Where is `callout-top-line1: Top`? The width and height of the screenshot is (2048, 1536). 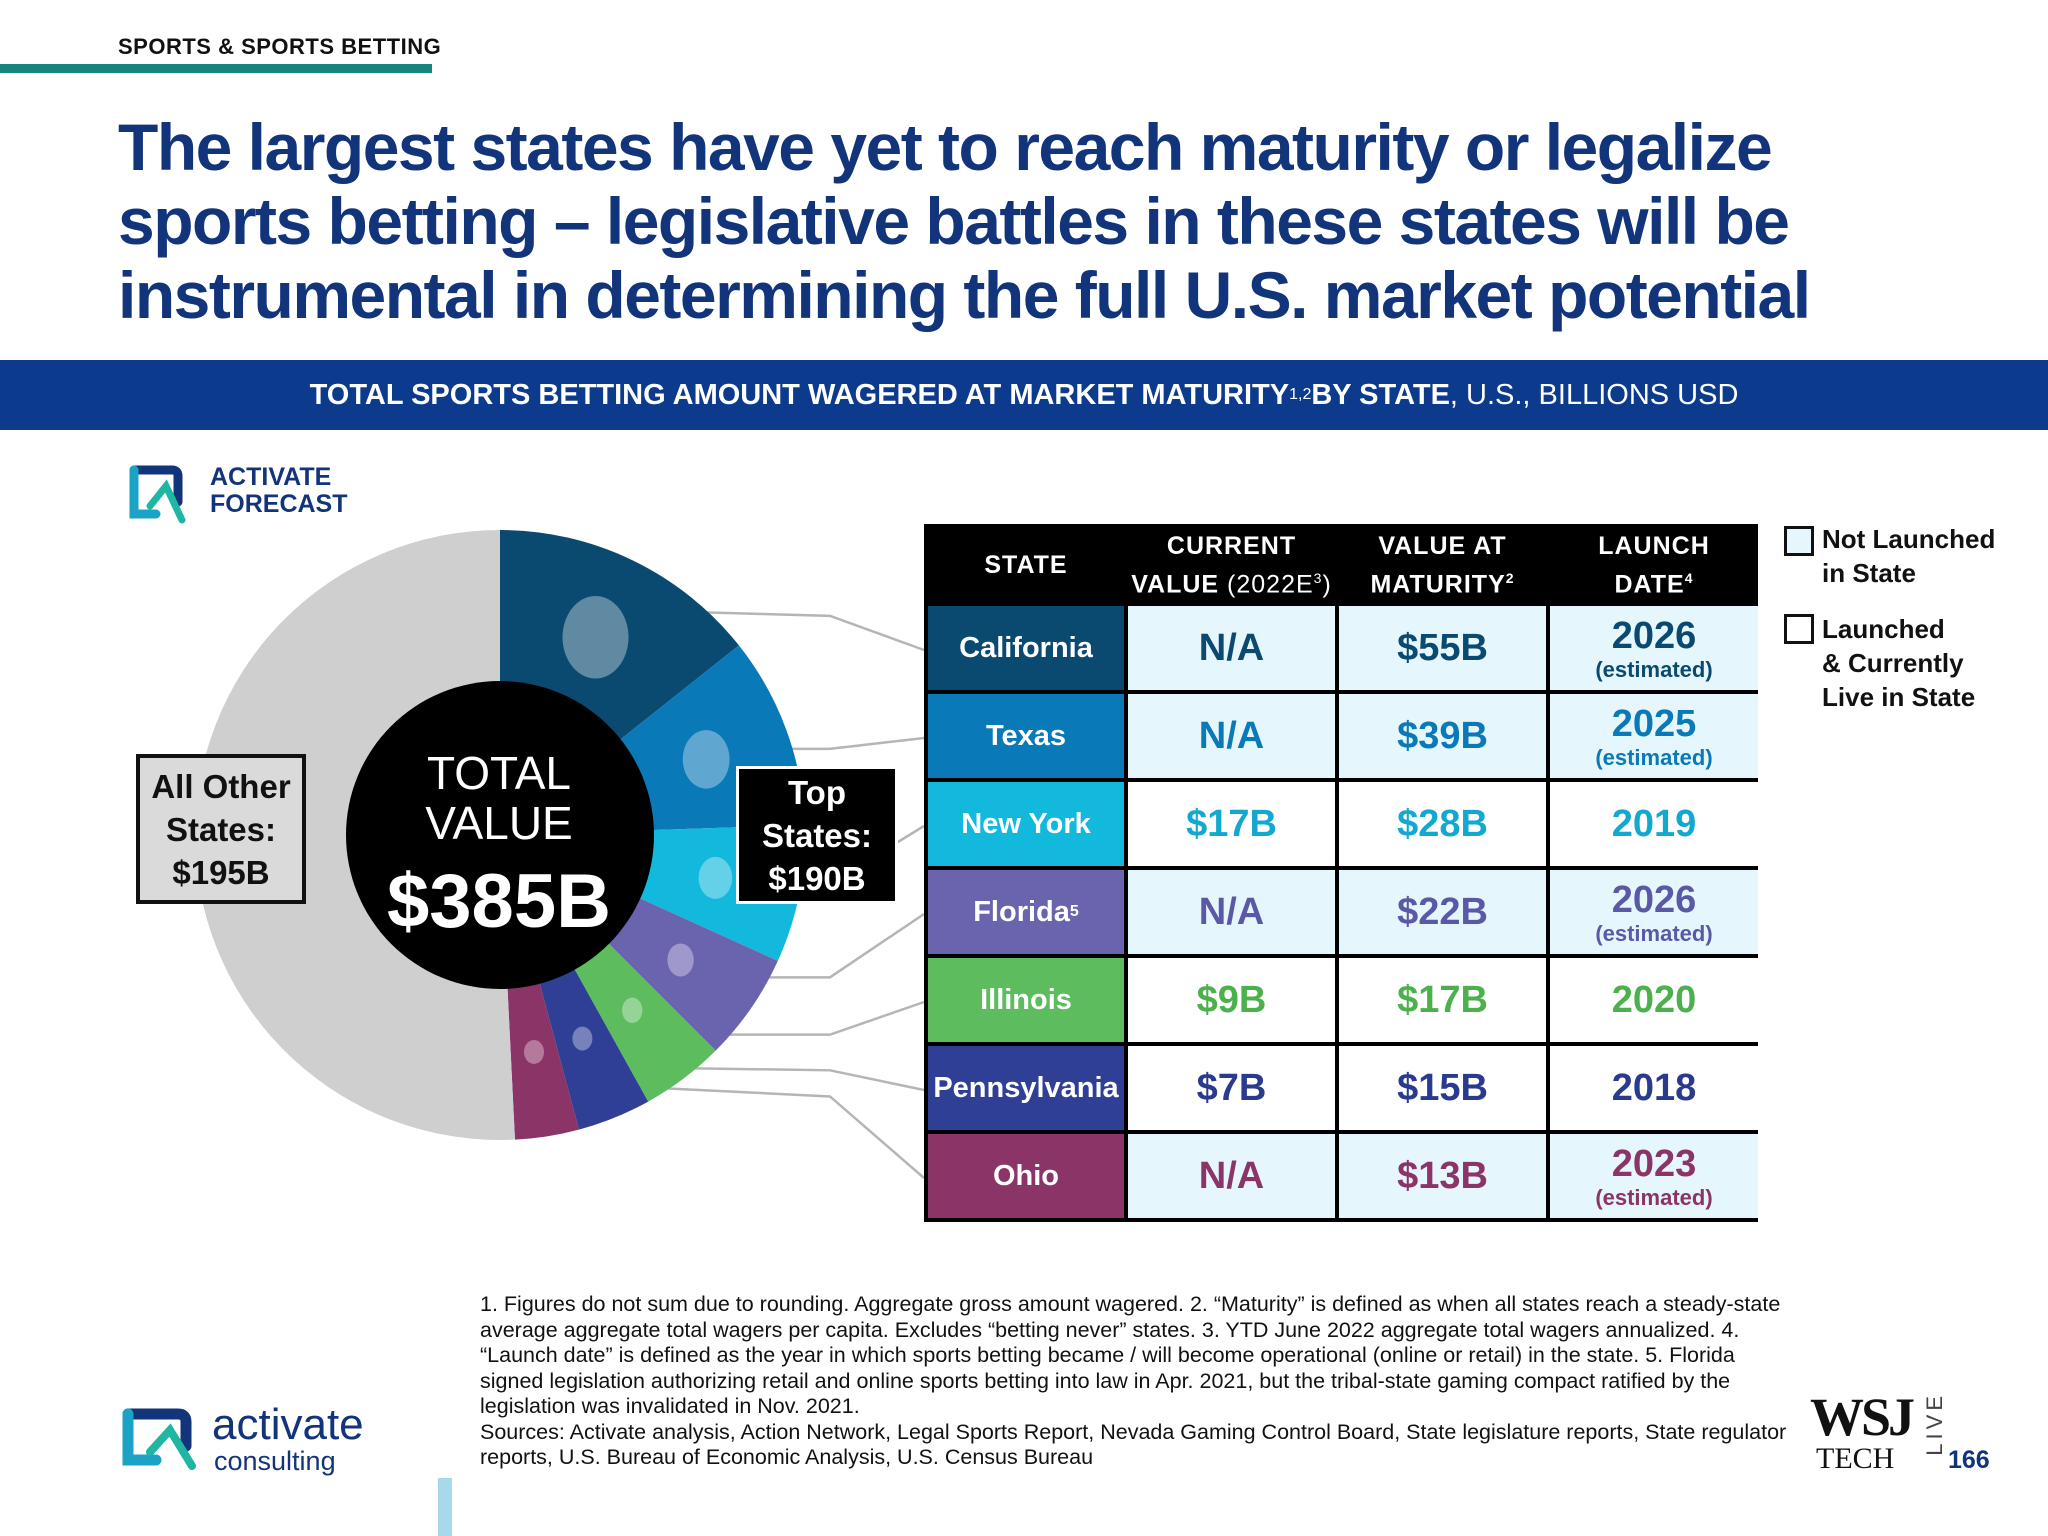
callout-top-line1: Top is located at coordinates (816, 792).